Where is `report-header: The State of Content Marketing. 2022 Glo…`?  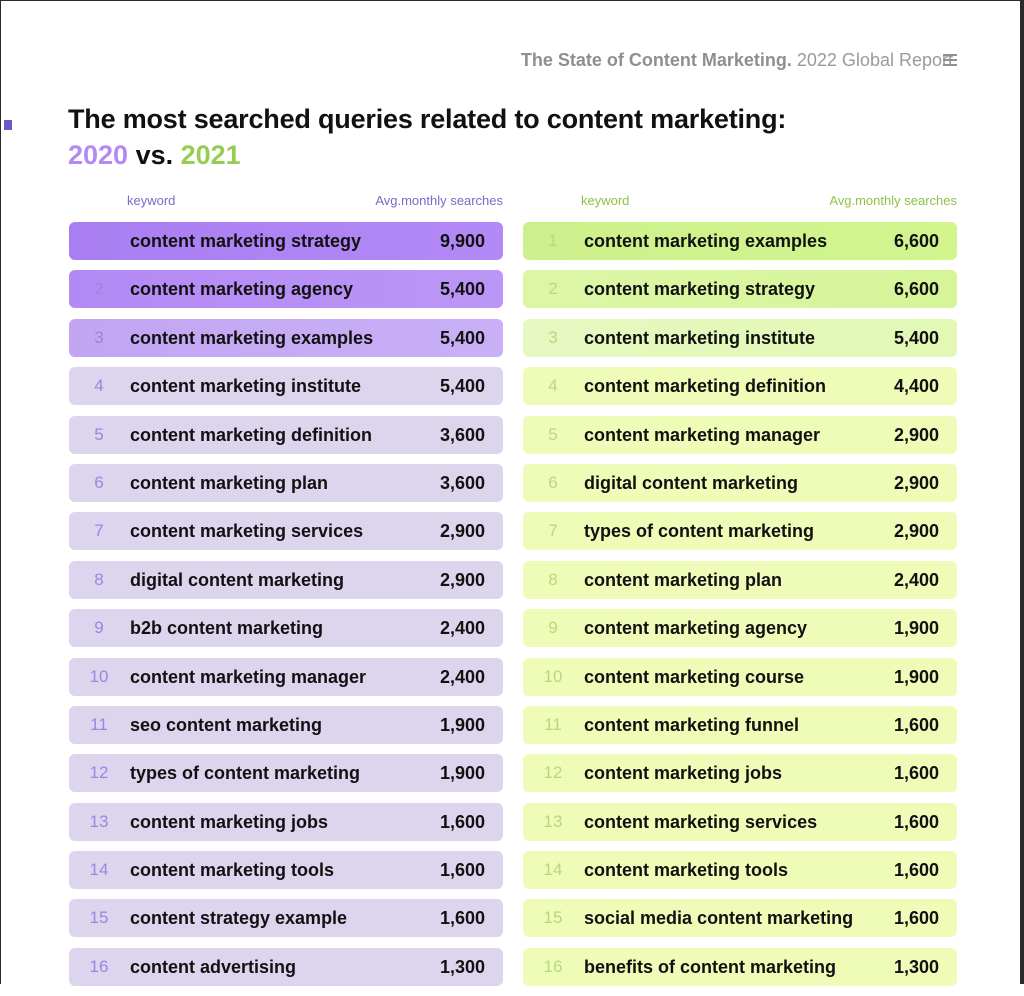
report-header: The State of Content Marketing. 2022 Glo… is located at coordinates (739, 61).